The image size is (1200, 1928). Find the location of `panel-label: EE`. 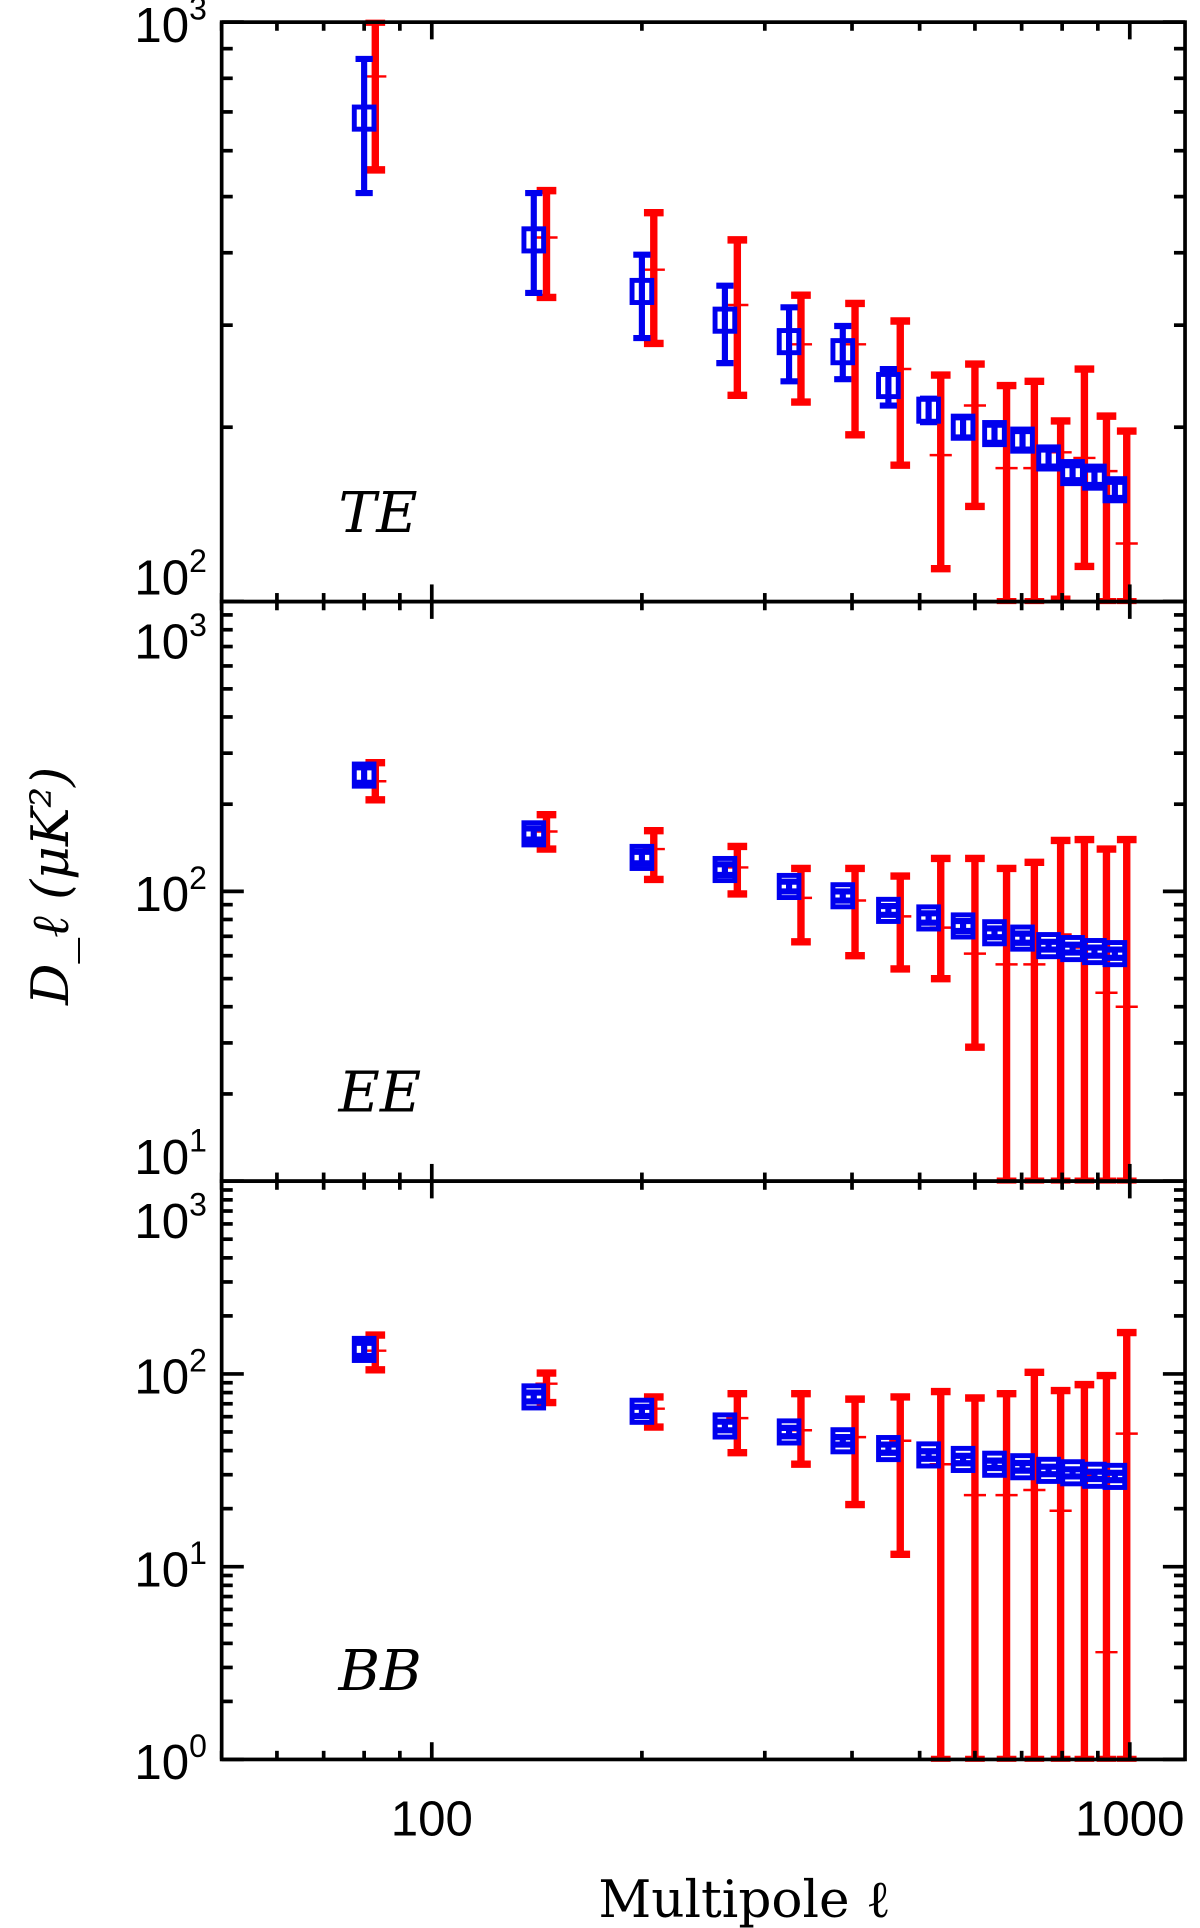

panel-label: EE is located at coordinates (380, 1093).